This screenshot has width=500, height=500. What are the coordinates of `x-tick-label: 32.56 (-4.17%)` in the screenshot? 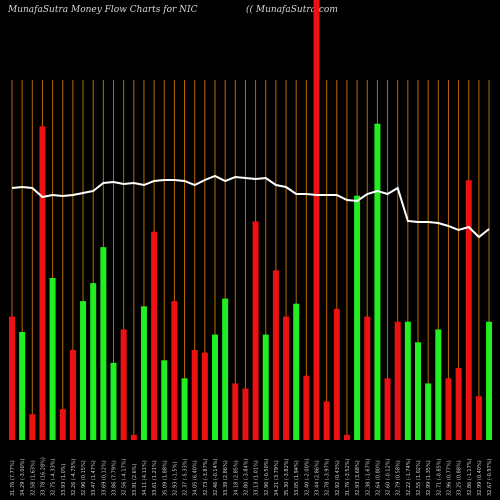 It's located at (125, 477).